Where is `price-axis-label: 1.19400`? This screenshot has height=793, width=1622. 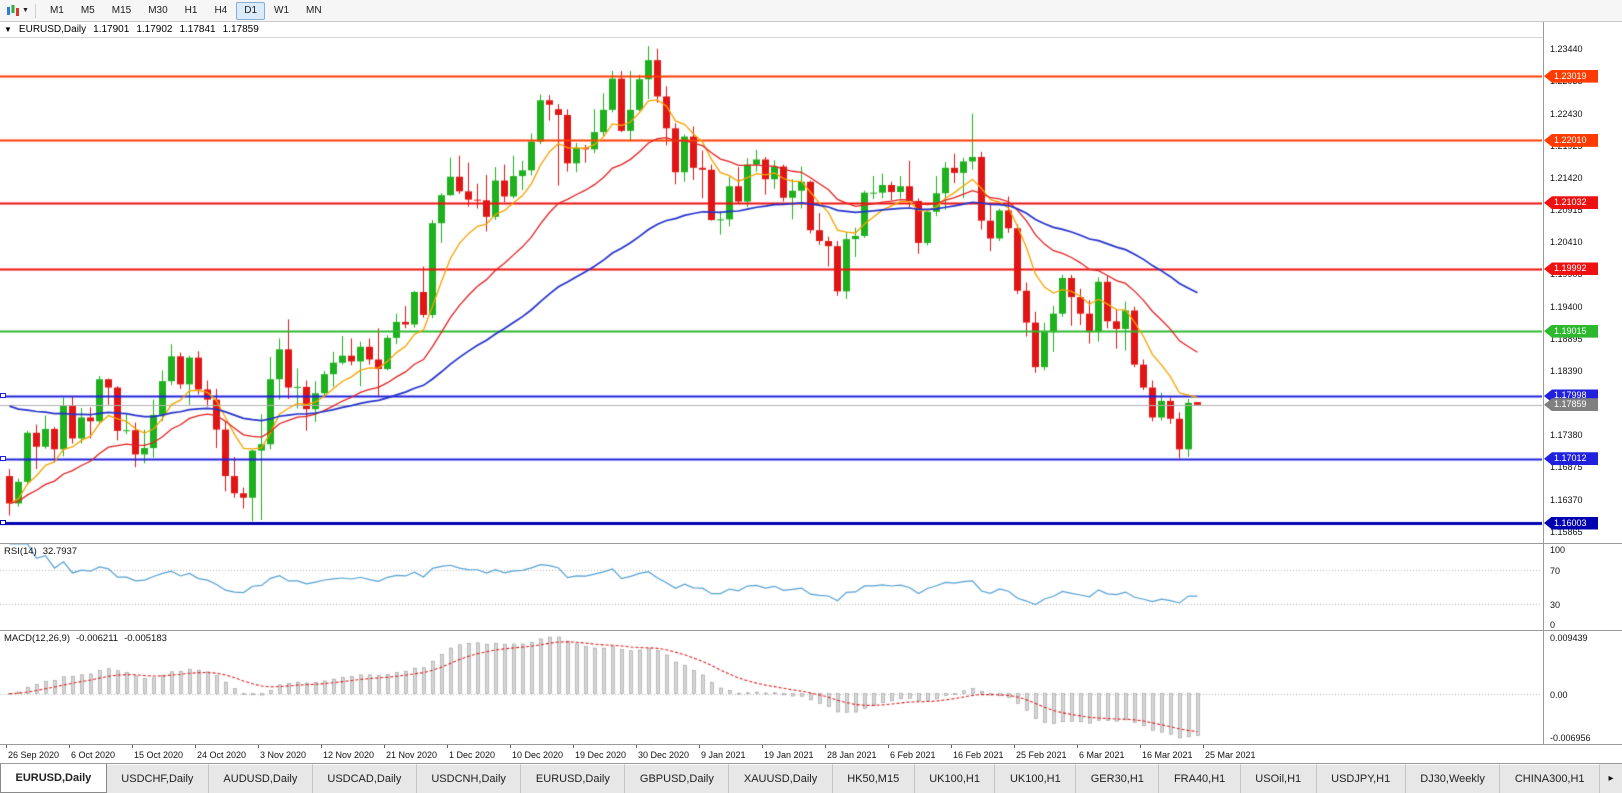
price-axis-label: 1.19400 is located at coordinates (1566, 306).